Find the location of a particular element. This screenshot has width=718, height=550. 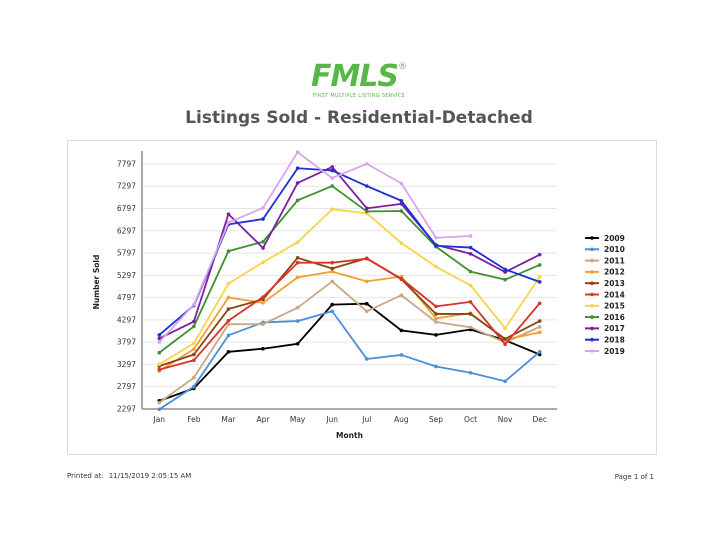

x-tick-label: Dec is located at coordinates (539, 419).